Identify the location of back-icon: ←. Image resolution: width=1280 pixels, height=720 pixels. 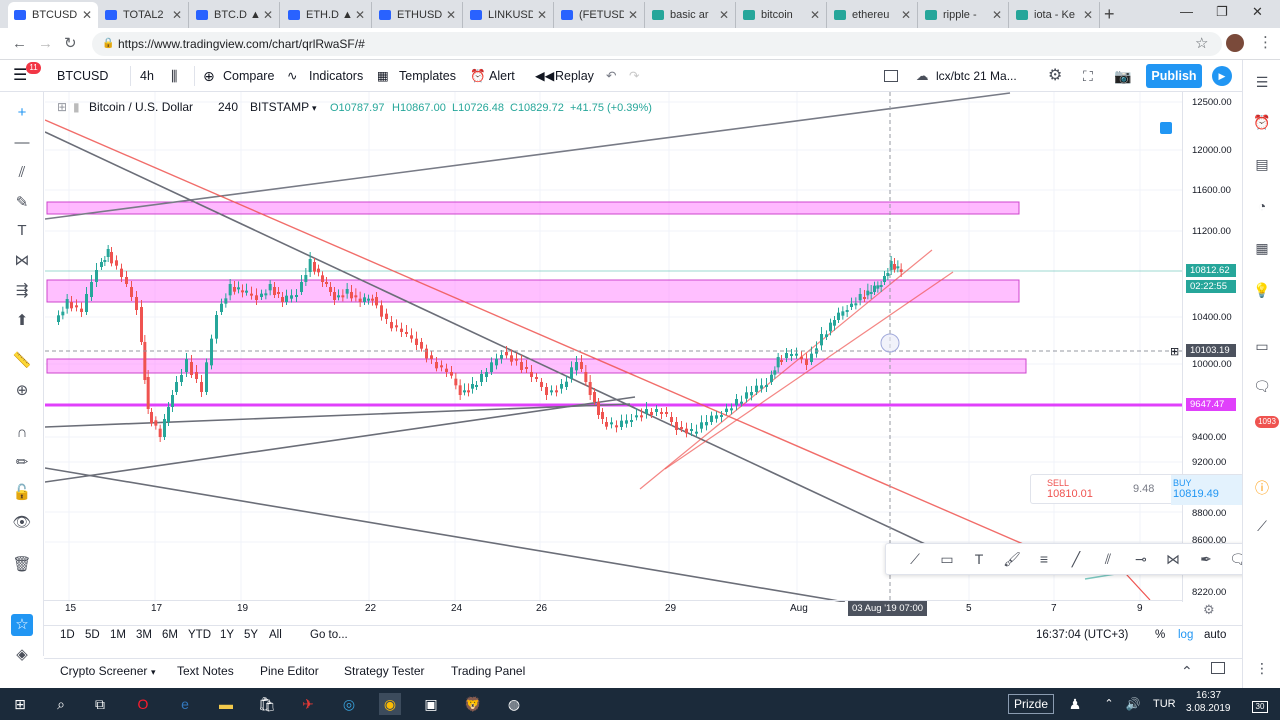
(19, 43).